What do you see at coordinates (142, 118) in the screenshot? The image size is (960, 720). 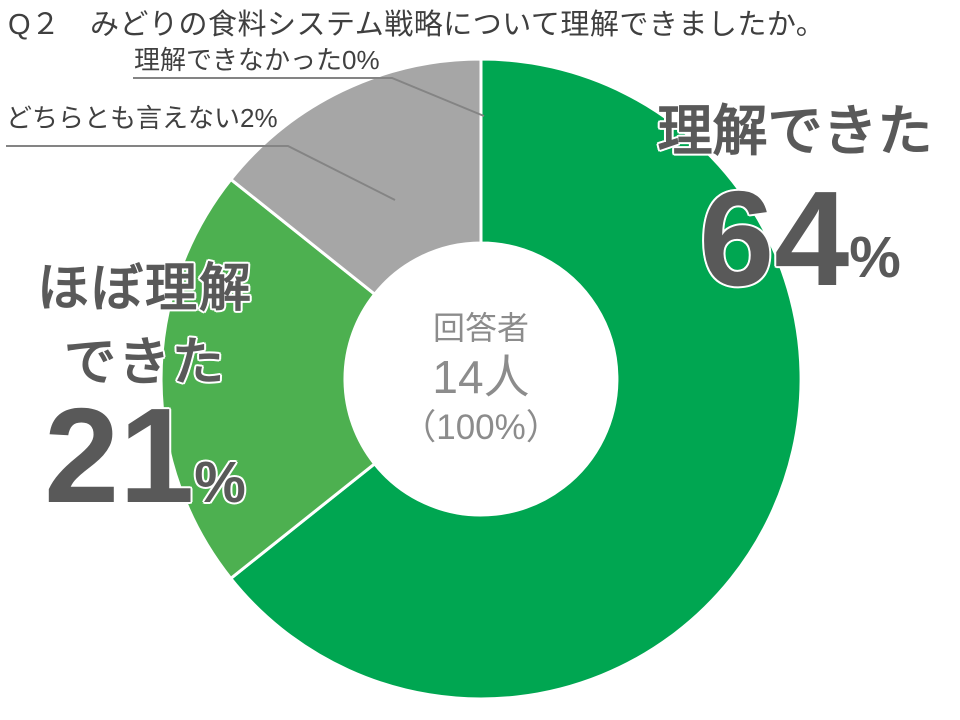 I see `callout-neither: どちらとも言えない2%` at bounding box center [142, 118].